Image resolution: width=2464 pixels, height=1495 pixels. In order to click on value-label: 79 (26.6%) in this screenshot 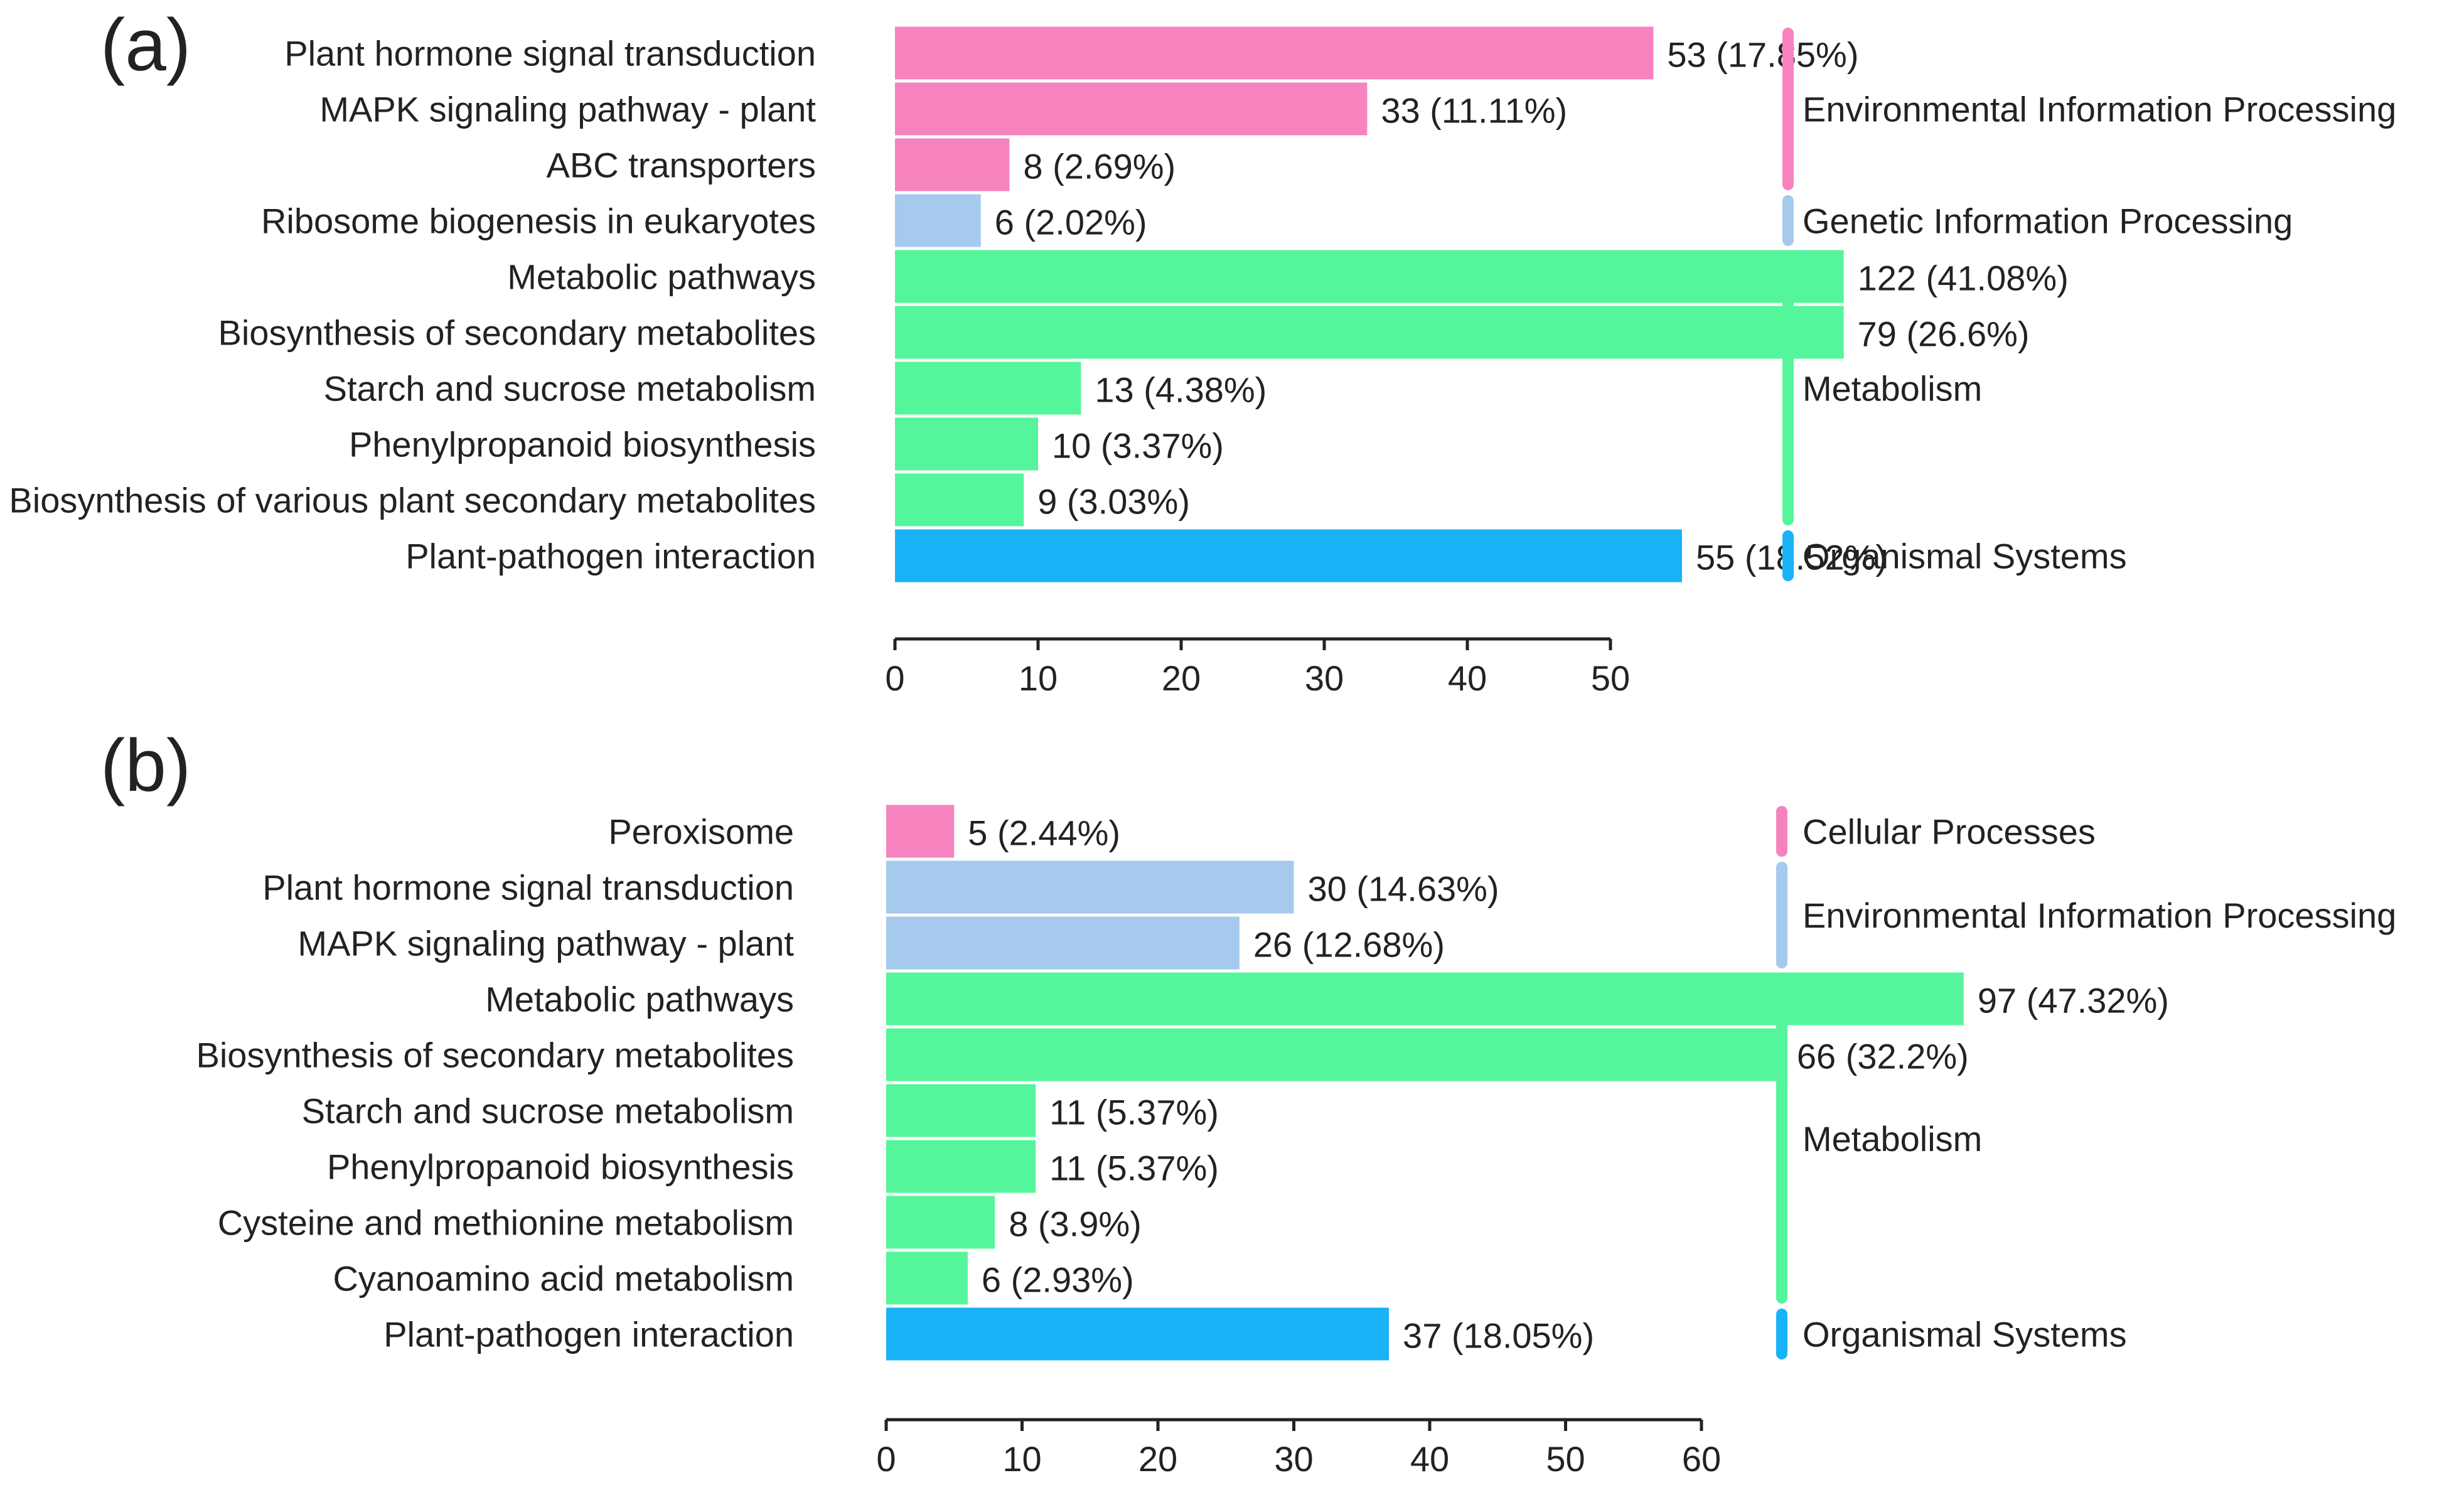, I will do `click(1944, 334)`.